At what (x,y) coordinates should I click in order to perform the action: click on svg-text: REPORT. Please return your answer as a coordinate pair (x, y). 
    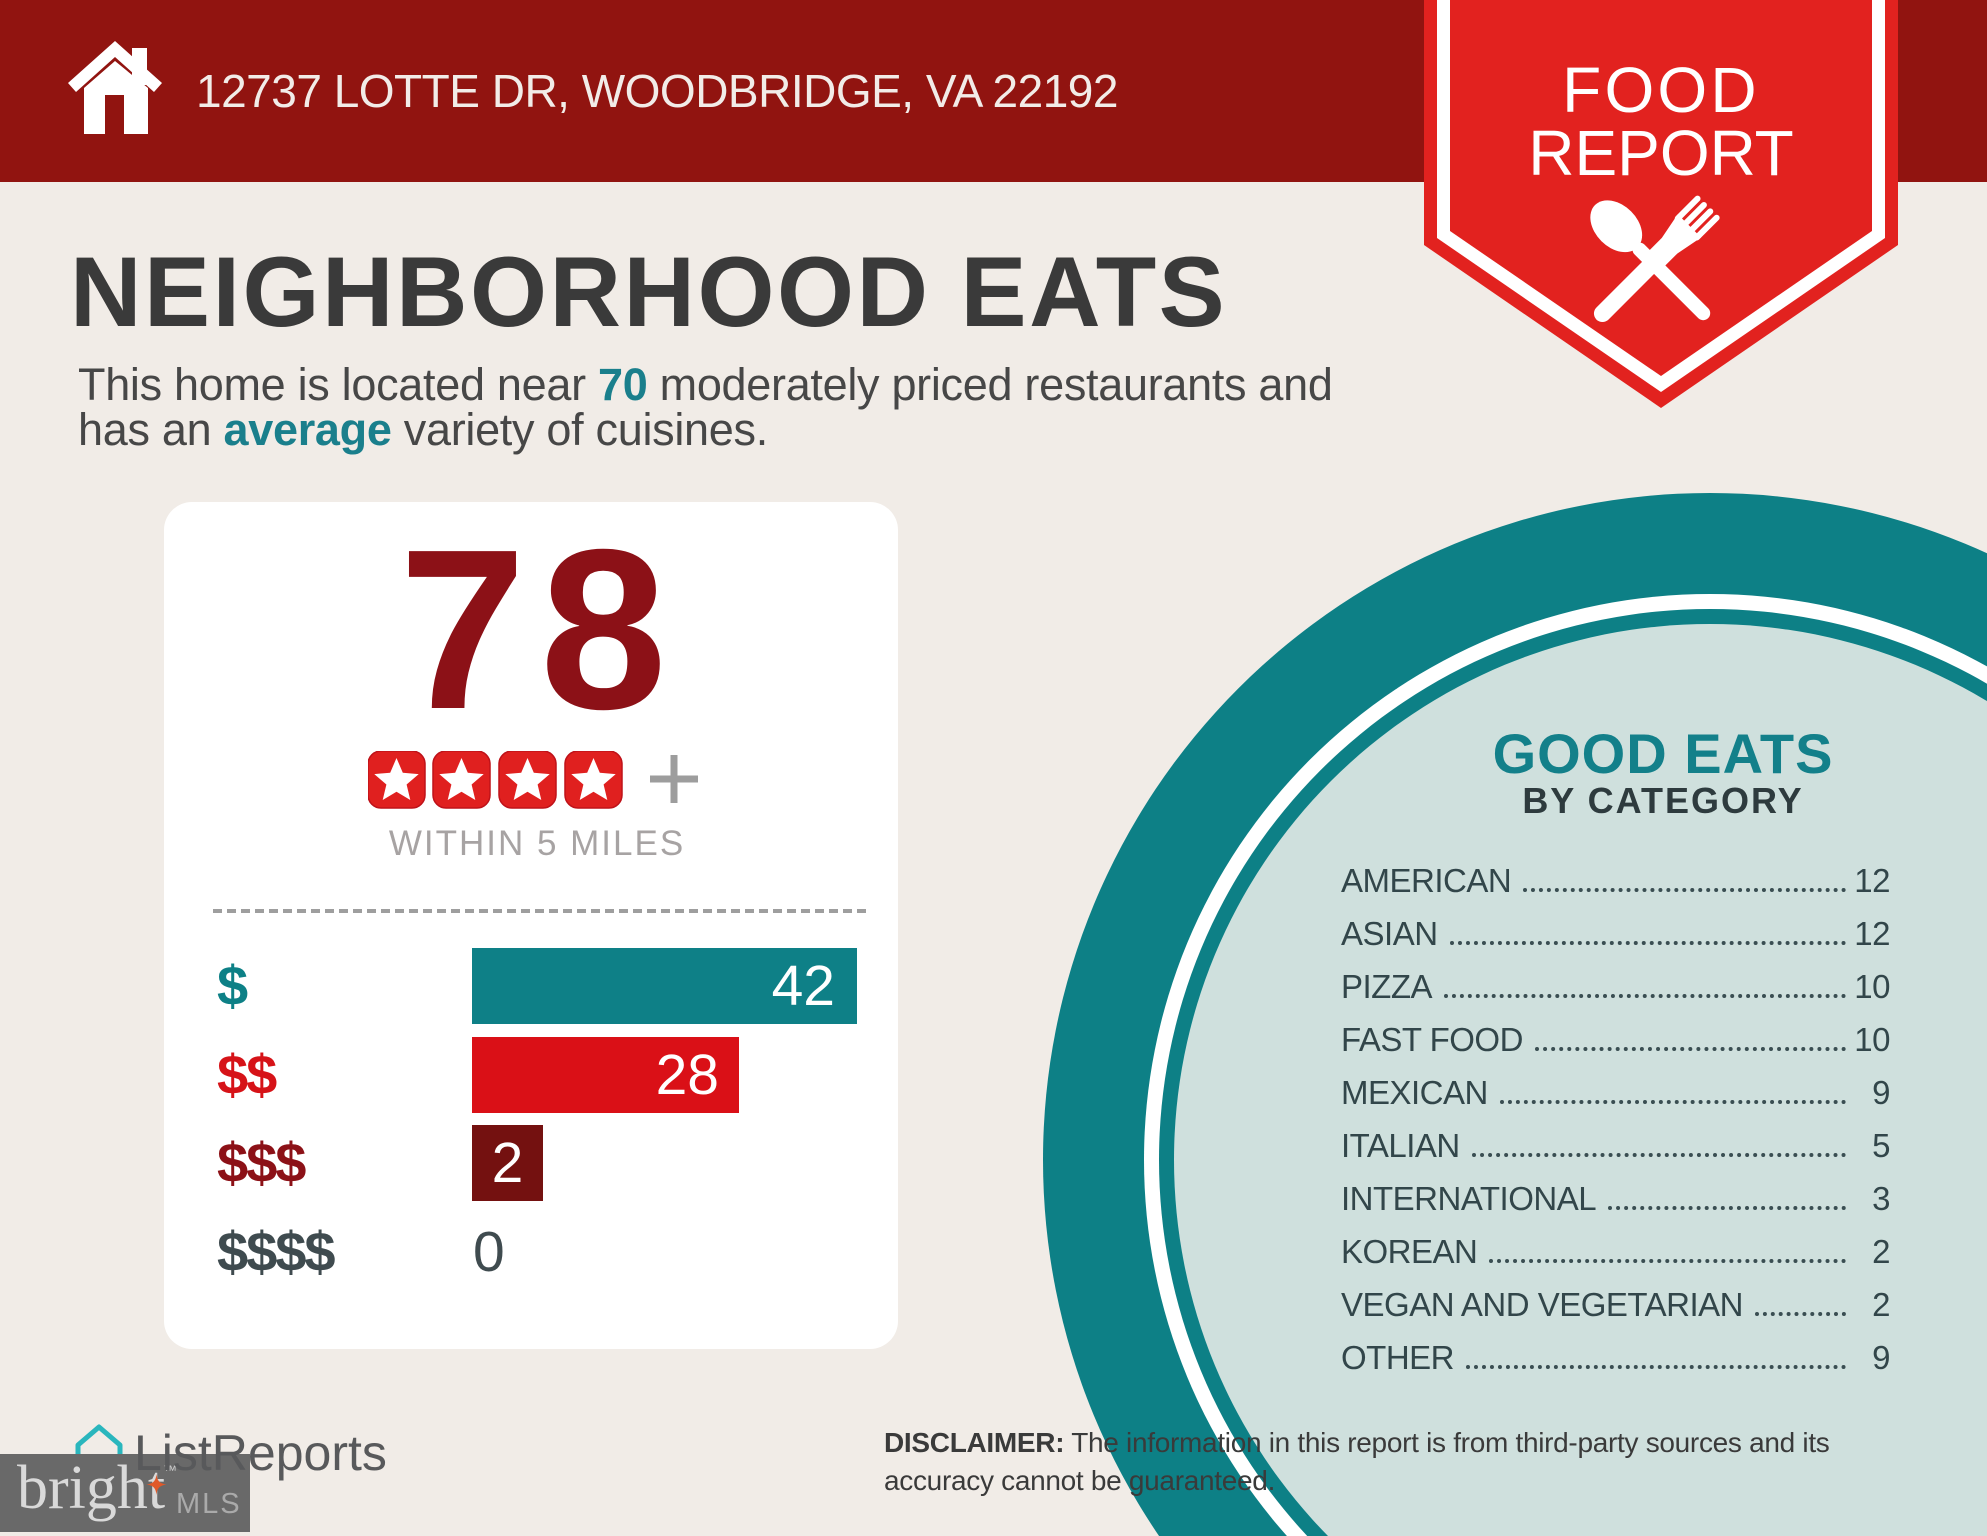
    Looking at the image, I should click on (1661, 153).